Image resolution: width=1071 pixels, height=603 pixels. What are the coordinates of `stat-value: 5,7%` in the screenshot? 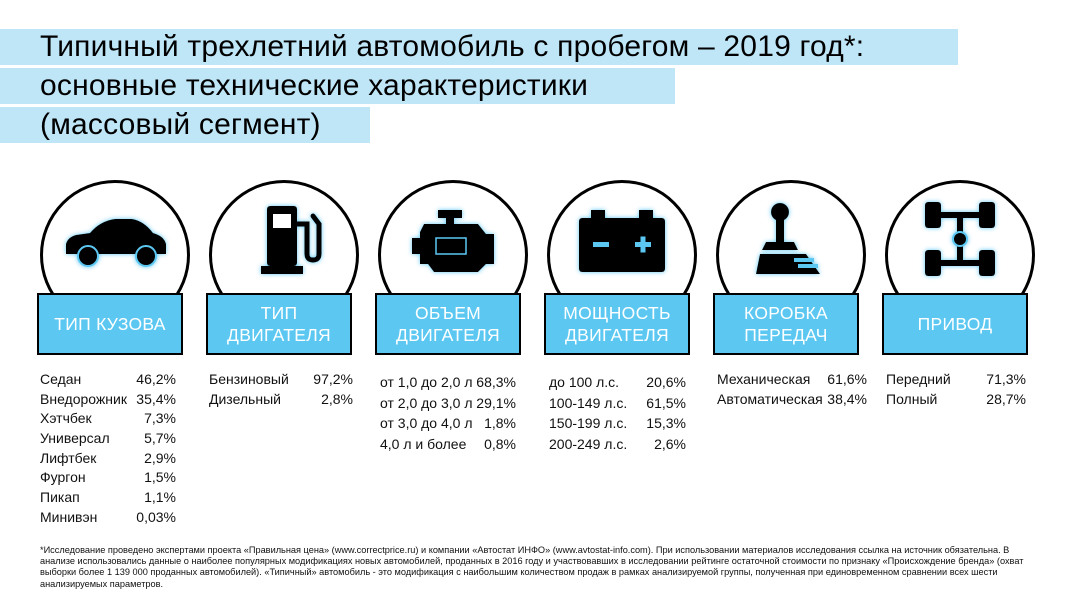 It's located at (160, 438).